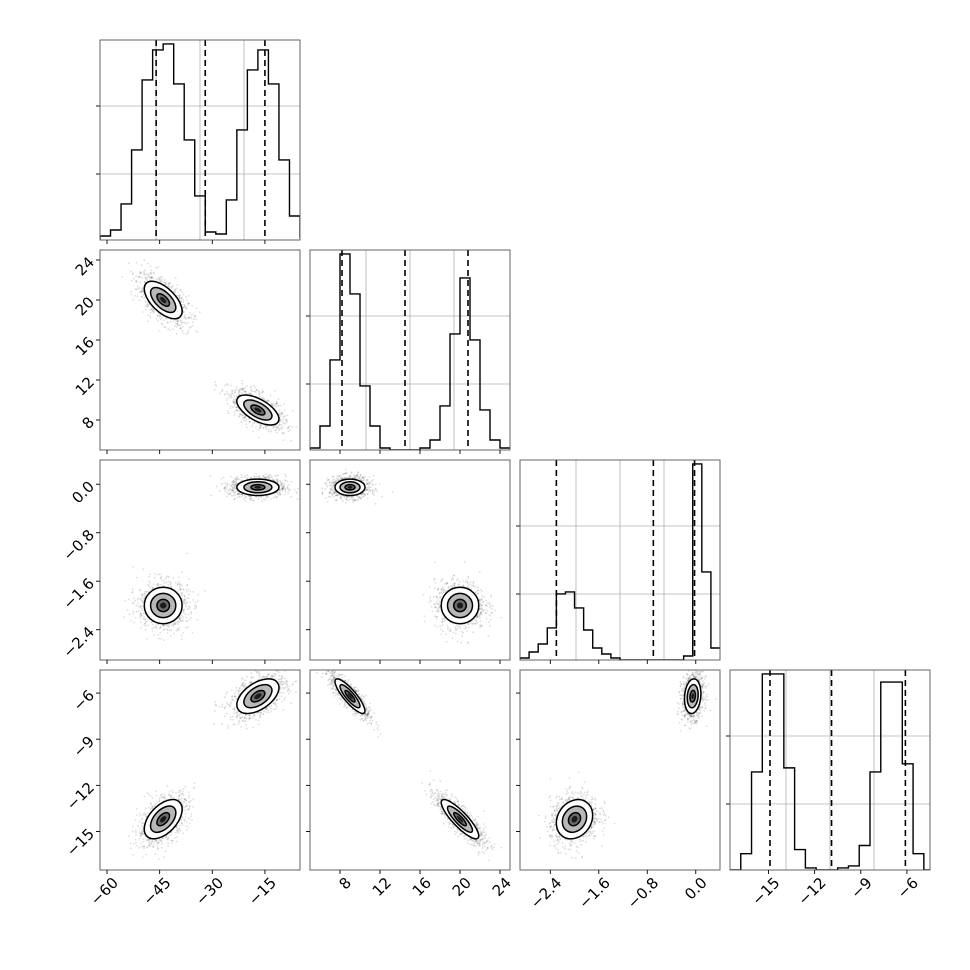 The width and height of the screenshot is (970, 970). Describe the element at coordinates (258, 487) in the screenshot. I see `density-peak` at that location.